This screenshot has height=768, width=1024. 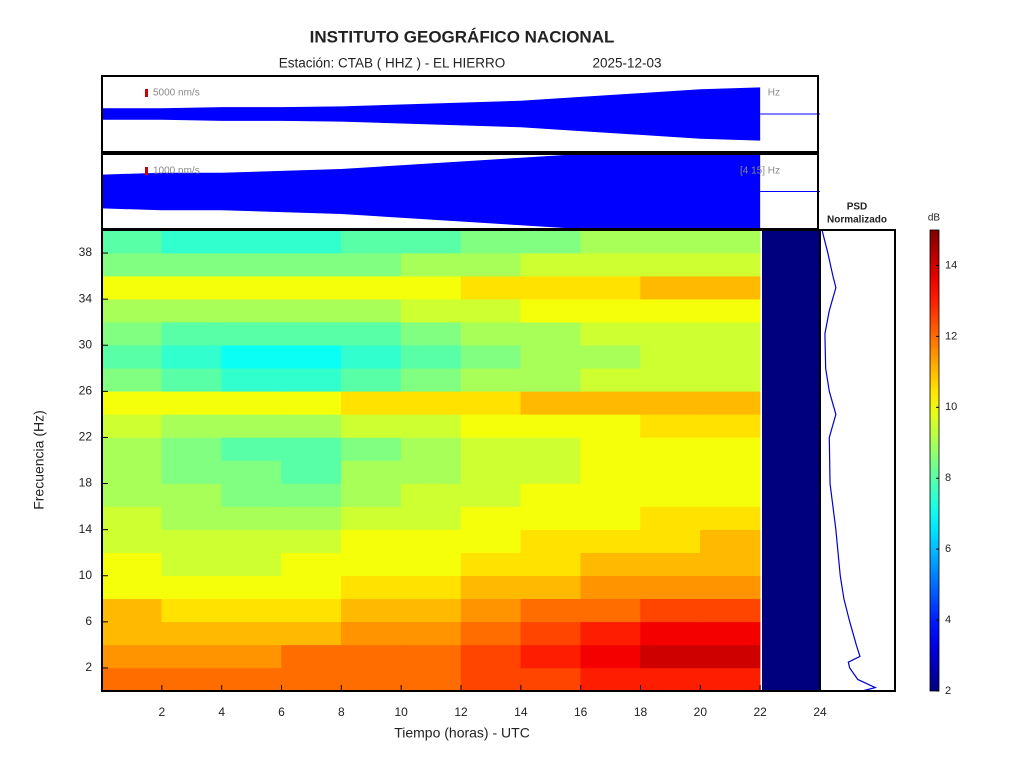 I want to click on y-tick-label: 18, so click(x=86, y=483).